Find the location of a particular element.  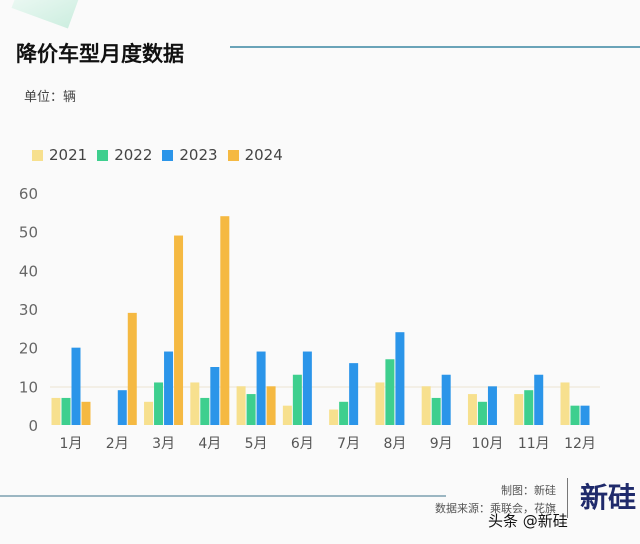

x-tick-label: 5月 is located at coordinates (256, 444).